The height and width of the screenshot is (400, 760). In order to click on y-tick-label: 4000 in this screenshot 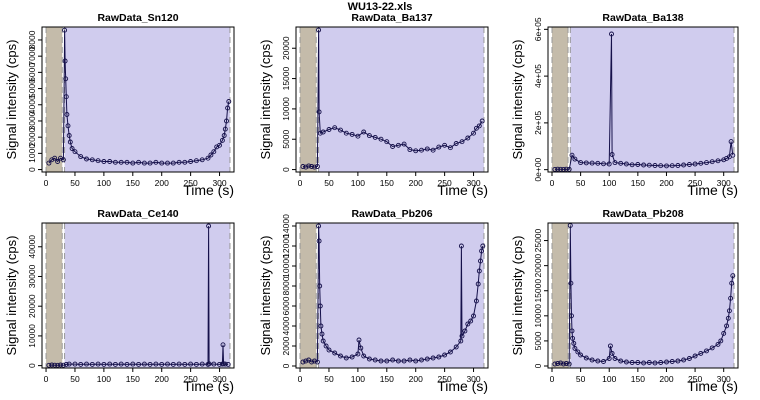, I will do `click(32, 104)`.